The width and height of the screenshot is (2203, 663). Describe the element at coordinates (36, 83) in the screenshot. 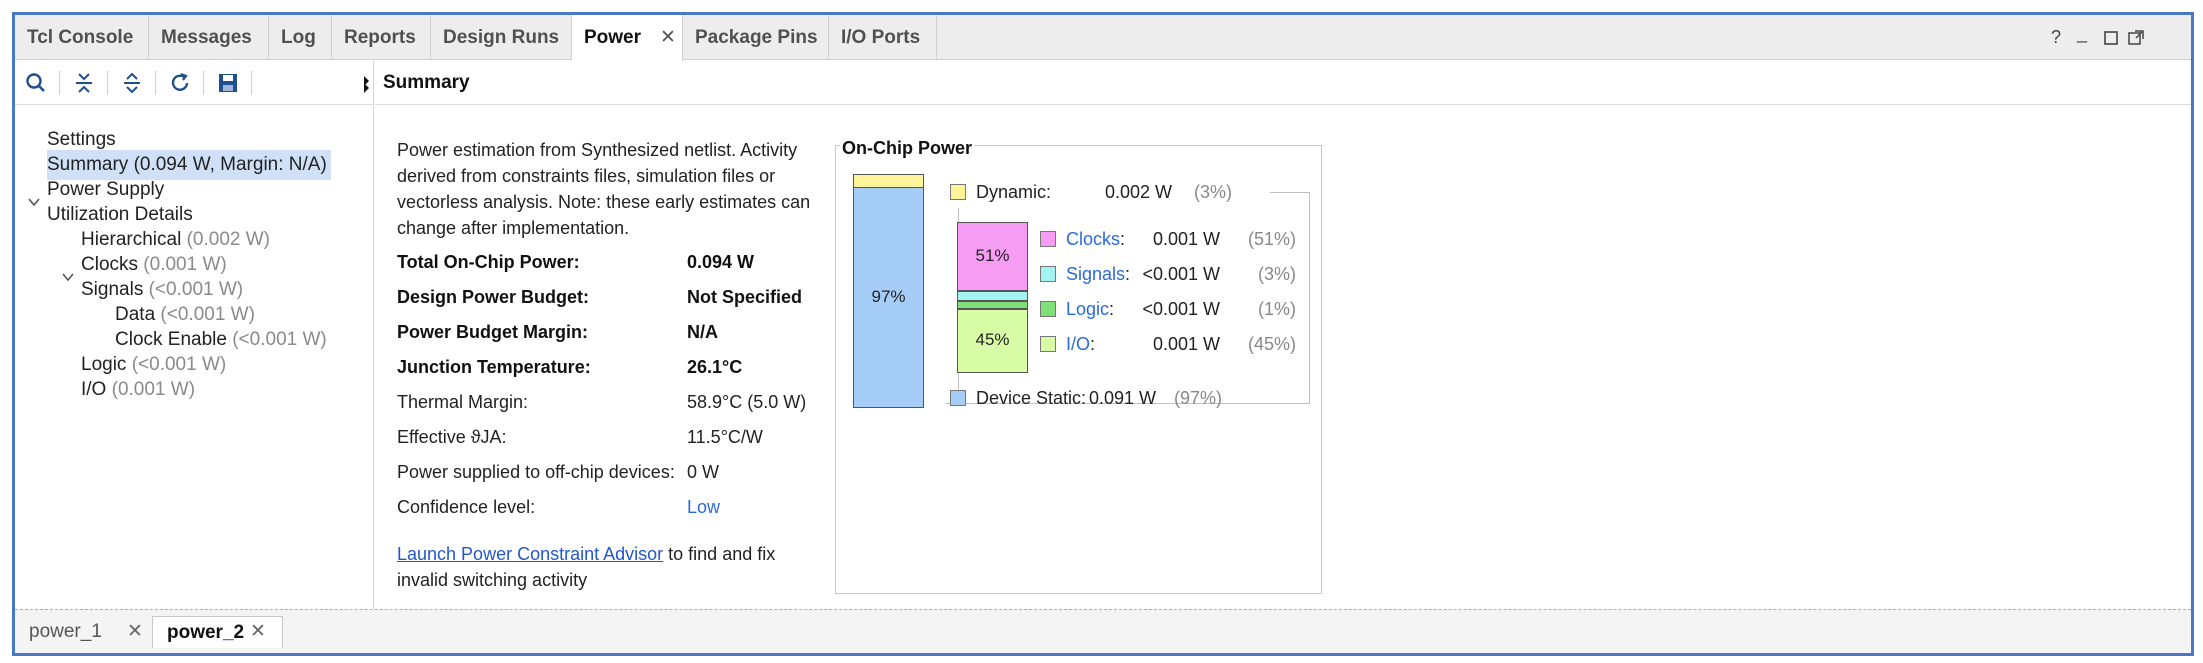

I see `search-icon` at that location.